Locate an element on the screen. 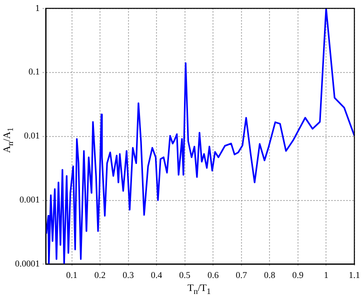 This screenshot has height=296, width=363. x-tick-label: 0.5 is located at coordinates (185, 275).